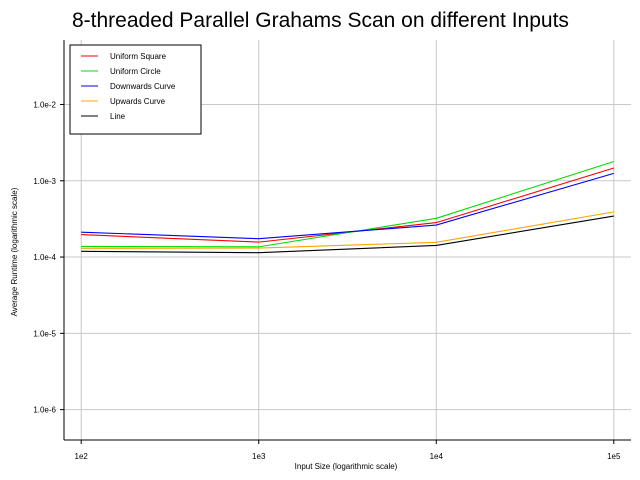  What do you see at coordinates (118, 116) in the screenshot?
I see `legend-label-line: Line` at bounding box center [118, 116].